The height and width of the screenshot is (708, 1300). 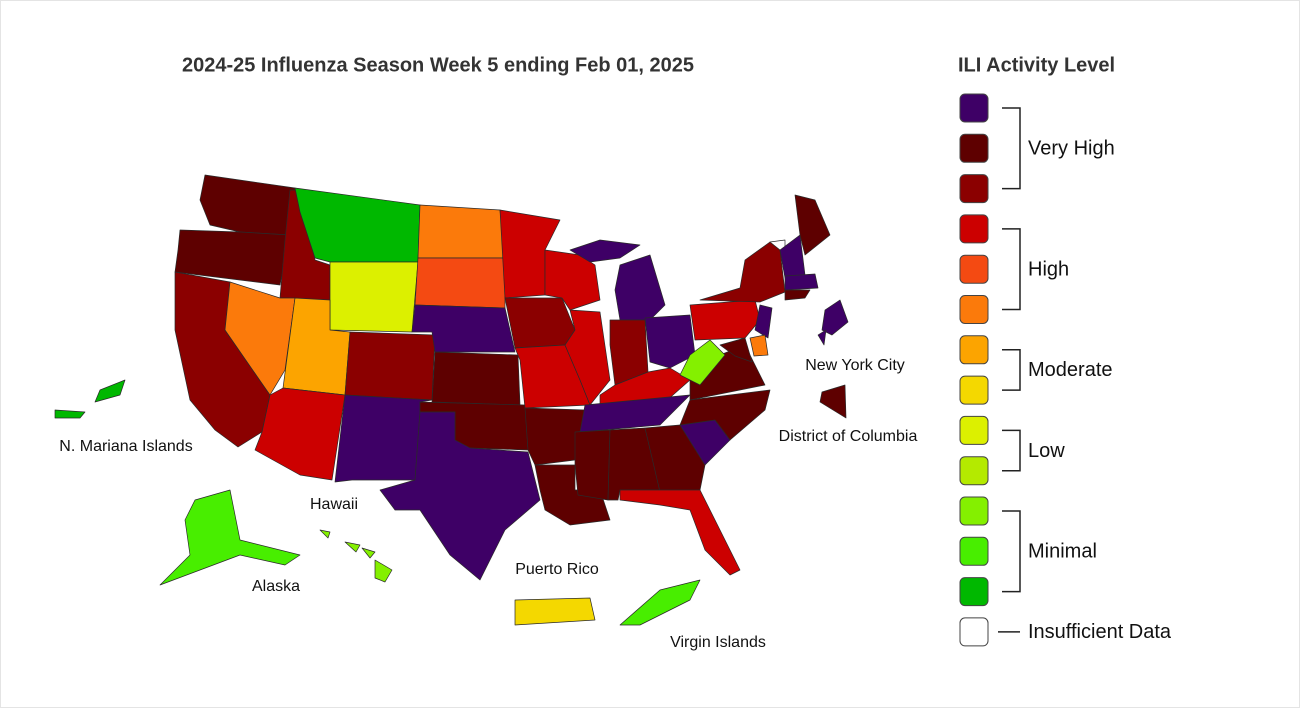 What do you see at coordinates (334, 504) in the screenshot?
I see `region-label: Hawaii` at bounding box center [334, 504].